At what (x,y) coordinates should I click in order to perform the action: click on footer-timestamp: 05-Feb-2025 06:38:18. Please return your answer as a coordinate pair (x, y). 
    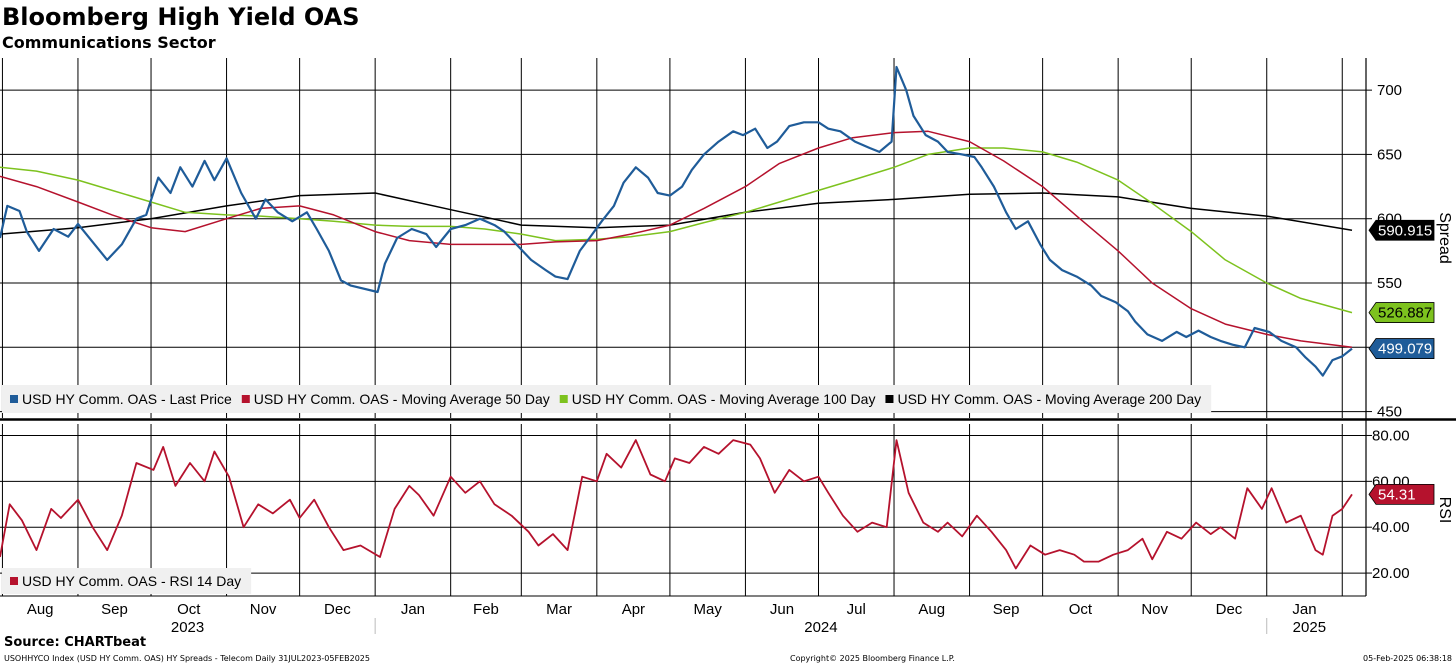
    Looking at the image, I should click on (1407, 658).